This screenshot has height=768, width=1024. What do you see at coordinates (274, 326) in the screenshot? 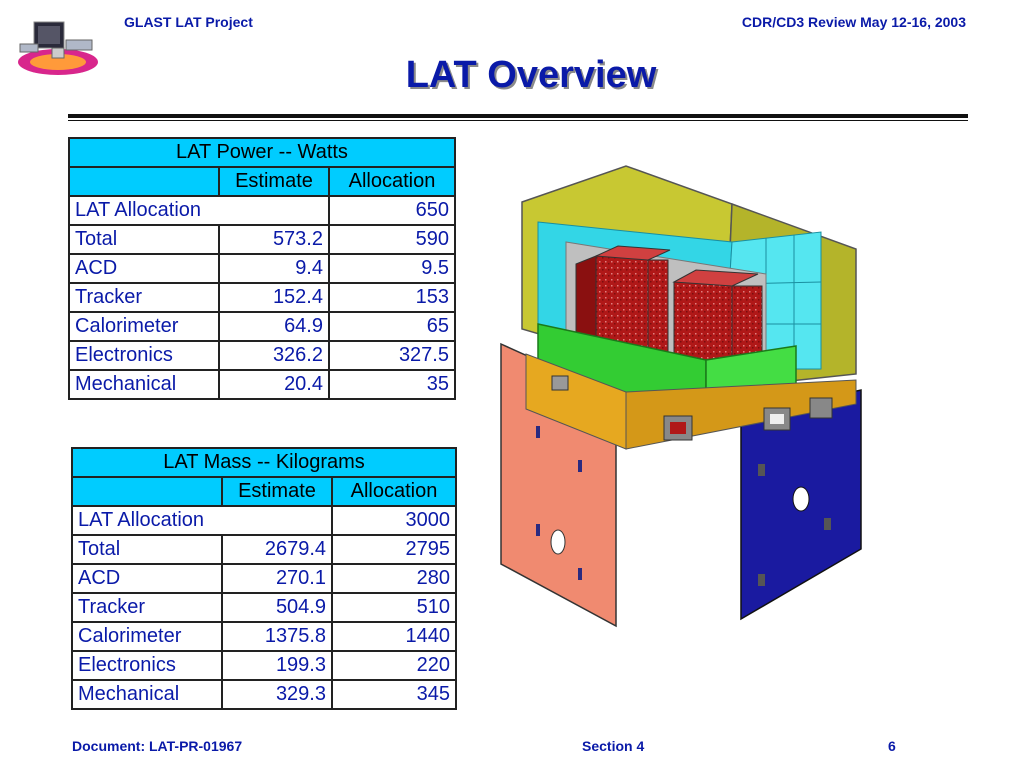
I see `row-estimate: 64.9` at bounding box center [274, 326].